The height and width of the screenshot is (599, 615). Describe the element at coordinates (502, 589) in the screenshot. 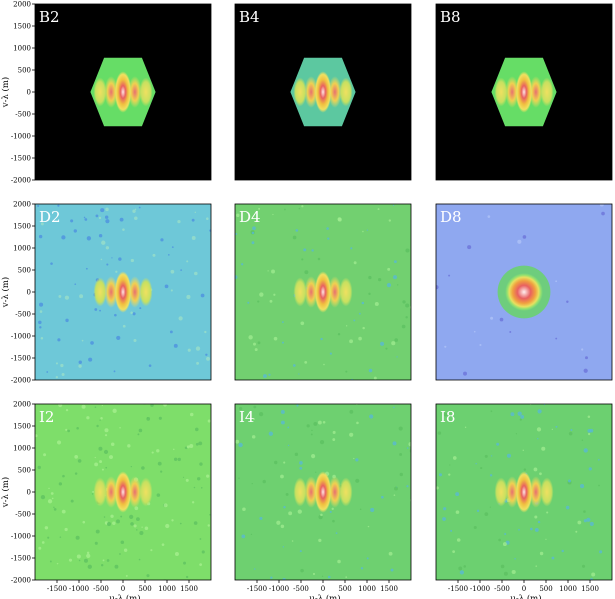

I see `x-tick-label: -500` at that location.